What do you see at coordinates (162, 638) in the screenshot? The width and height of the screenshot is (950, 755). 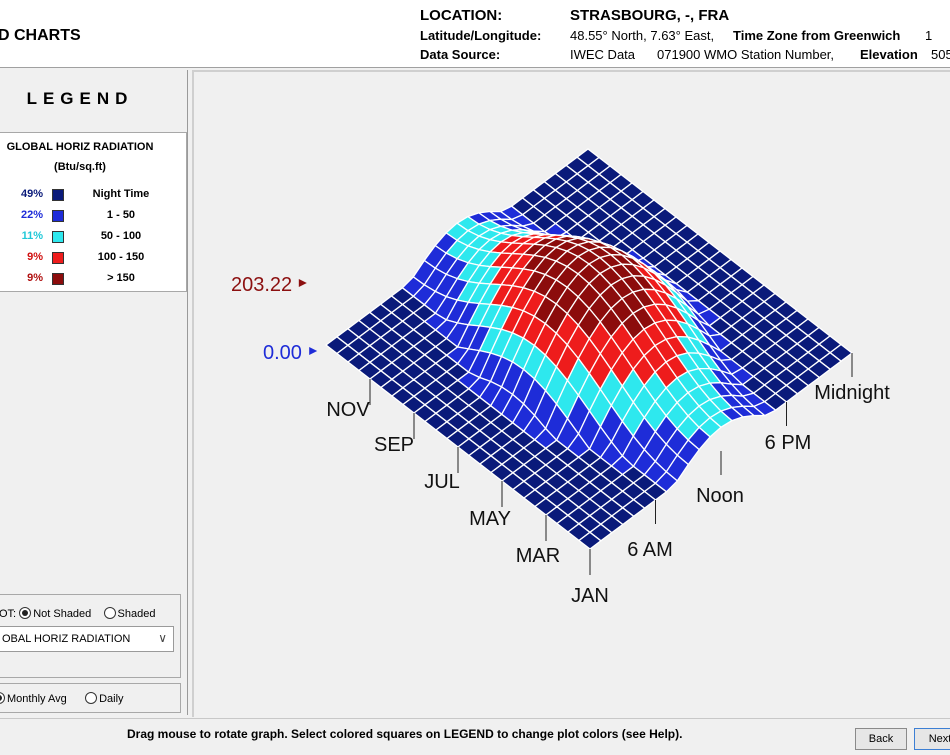 I see `chevron-down-icon: ∨` at bounding box center [162, 638].